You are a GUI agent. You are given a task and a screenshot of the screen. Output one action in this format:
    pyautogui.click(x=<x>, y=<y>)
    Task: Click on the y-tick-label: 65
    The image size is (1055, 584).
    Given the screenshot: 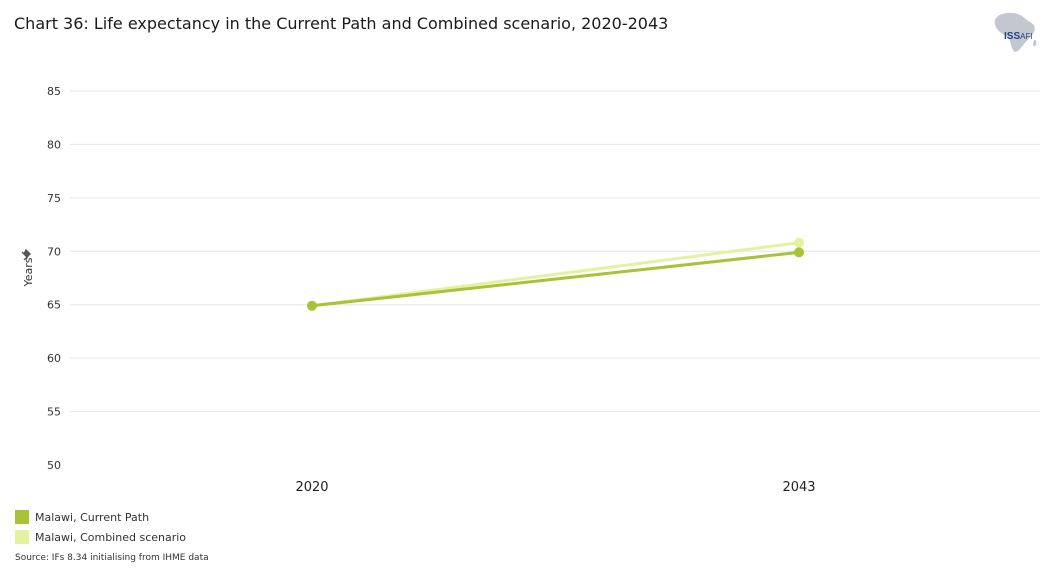 What is the action you would take?
    pyautogui.click(x=54, y=305)
    